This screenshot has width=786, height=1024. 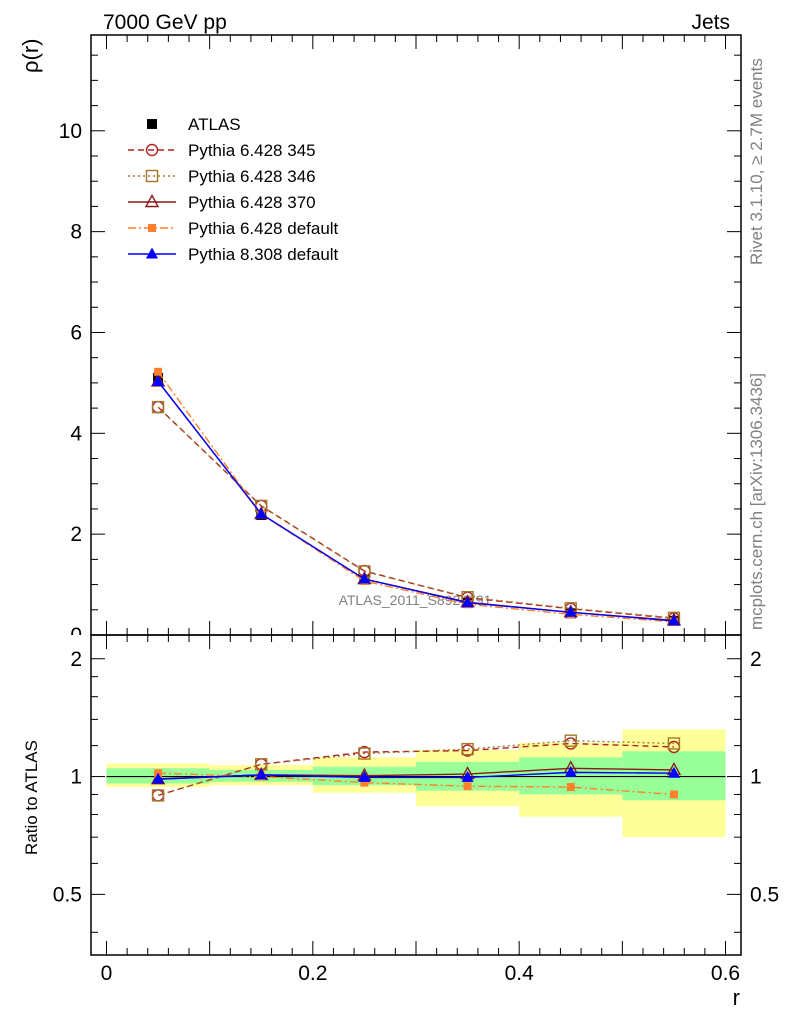 I want to click on ratio-y-tick-label-left: 1, so click(x=76, y=777).